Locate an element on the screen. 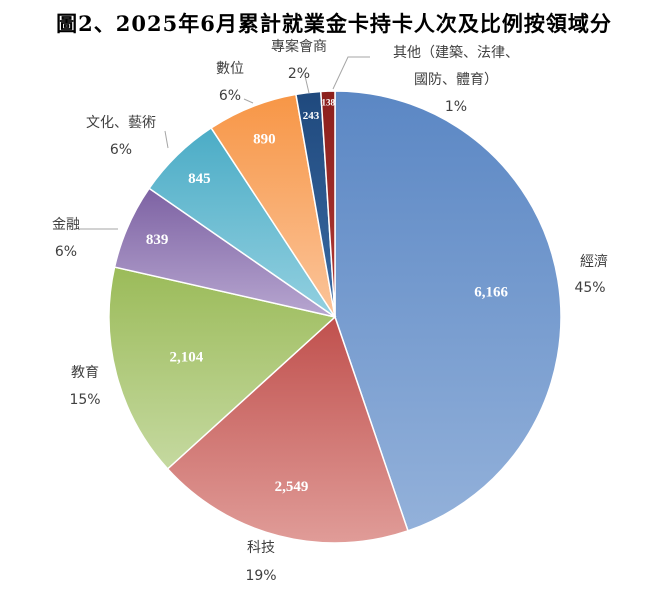  slice-category-label: 金融 is located at coordinates (66, 225).